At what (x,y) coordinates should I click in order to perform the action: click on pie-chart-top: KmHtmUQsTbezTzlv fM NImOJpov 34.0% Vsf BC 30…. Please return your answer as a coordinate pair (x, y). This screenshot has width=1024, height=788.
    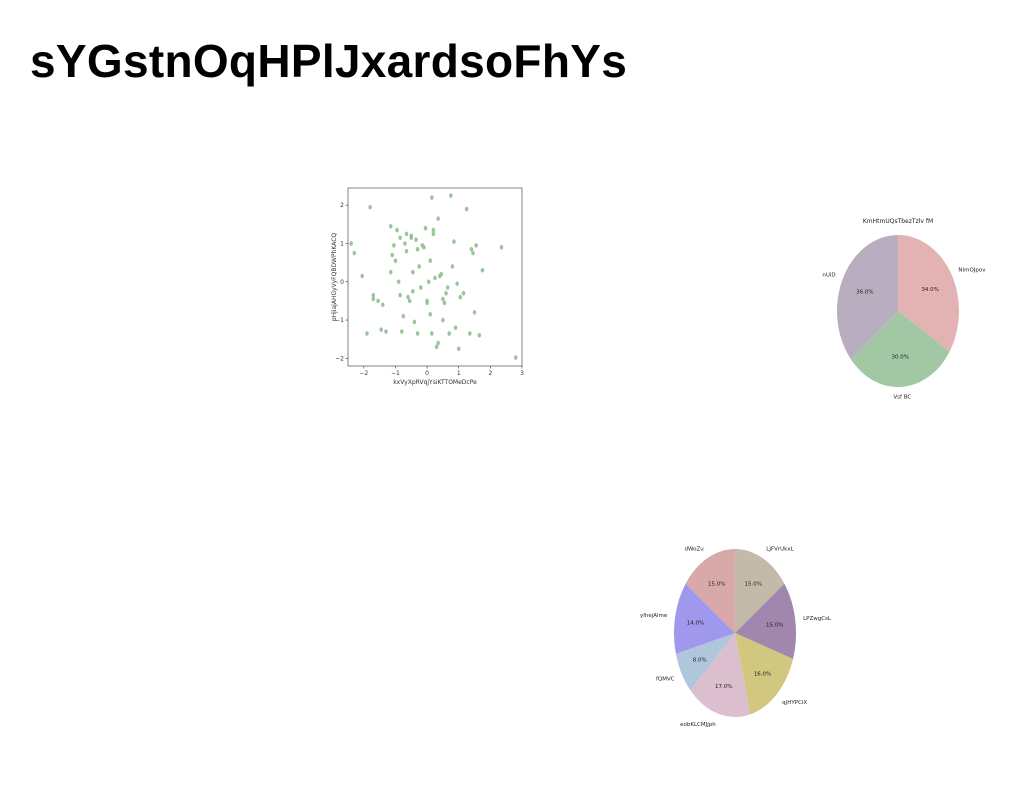
    Looking at the image, I should click on (904, 309).